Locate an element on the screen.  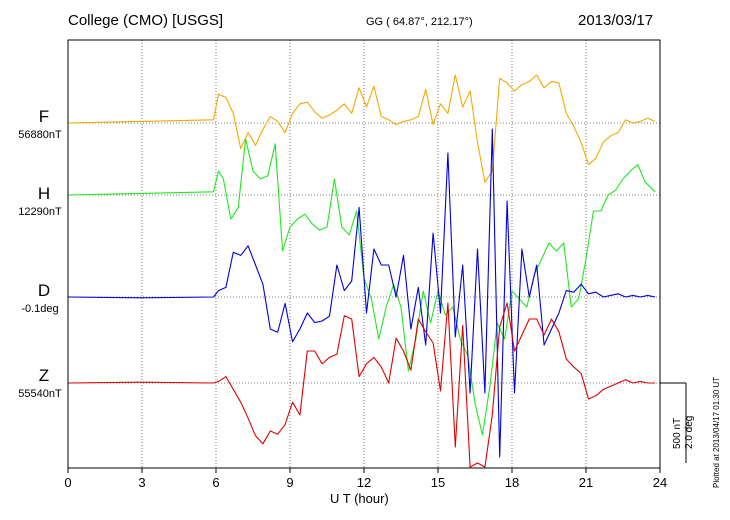
plotted-note-text: Plotted at 2013/04/17 01:30 UT is located at coordinates (716, 432).